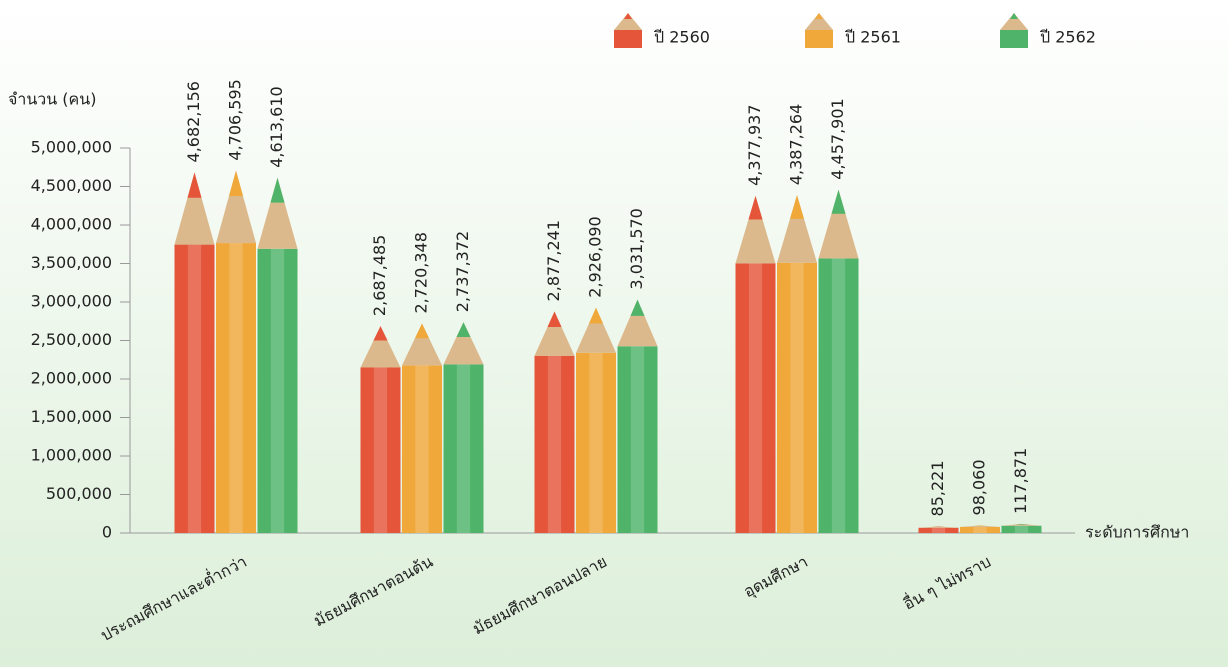 The height and width of the screenshot is (667, 1228). I want to click on value-label: 2,877,241, so click(553, 260).